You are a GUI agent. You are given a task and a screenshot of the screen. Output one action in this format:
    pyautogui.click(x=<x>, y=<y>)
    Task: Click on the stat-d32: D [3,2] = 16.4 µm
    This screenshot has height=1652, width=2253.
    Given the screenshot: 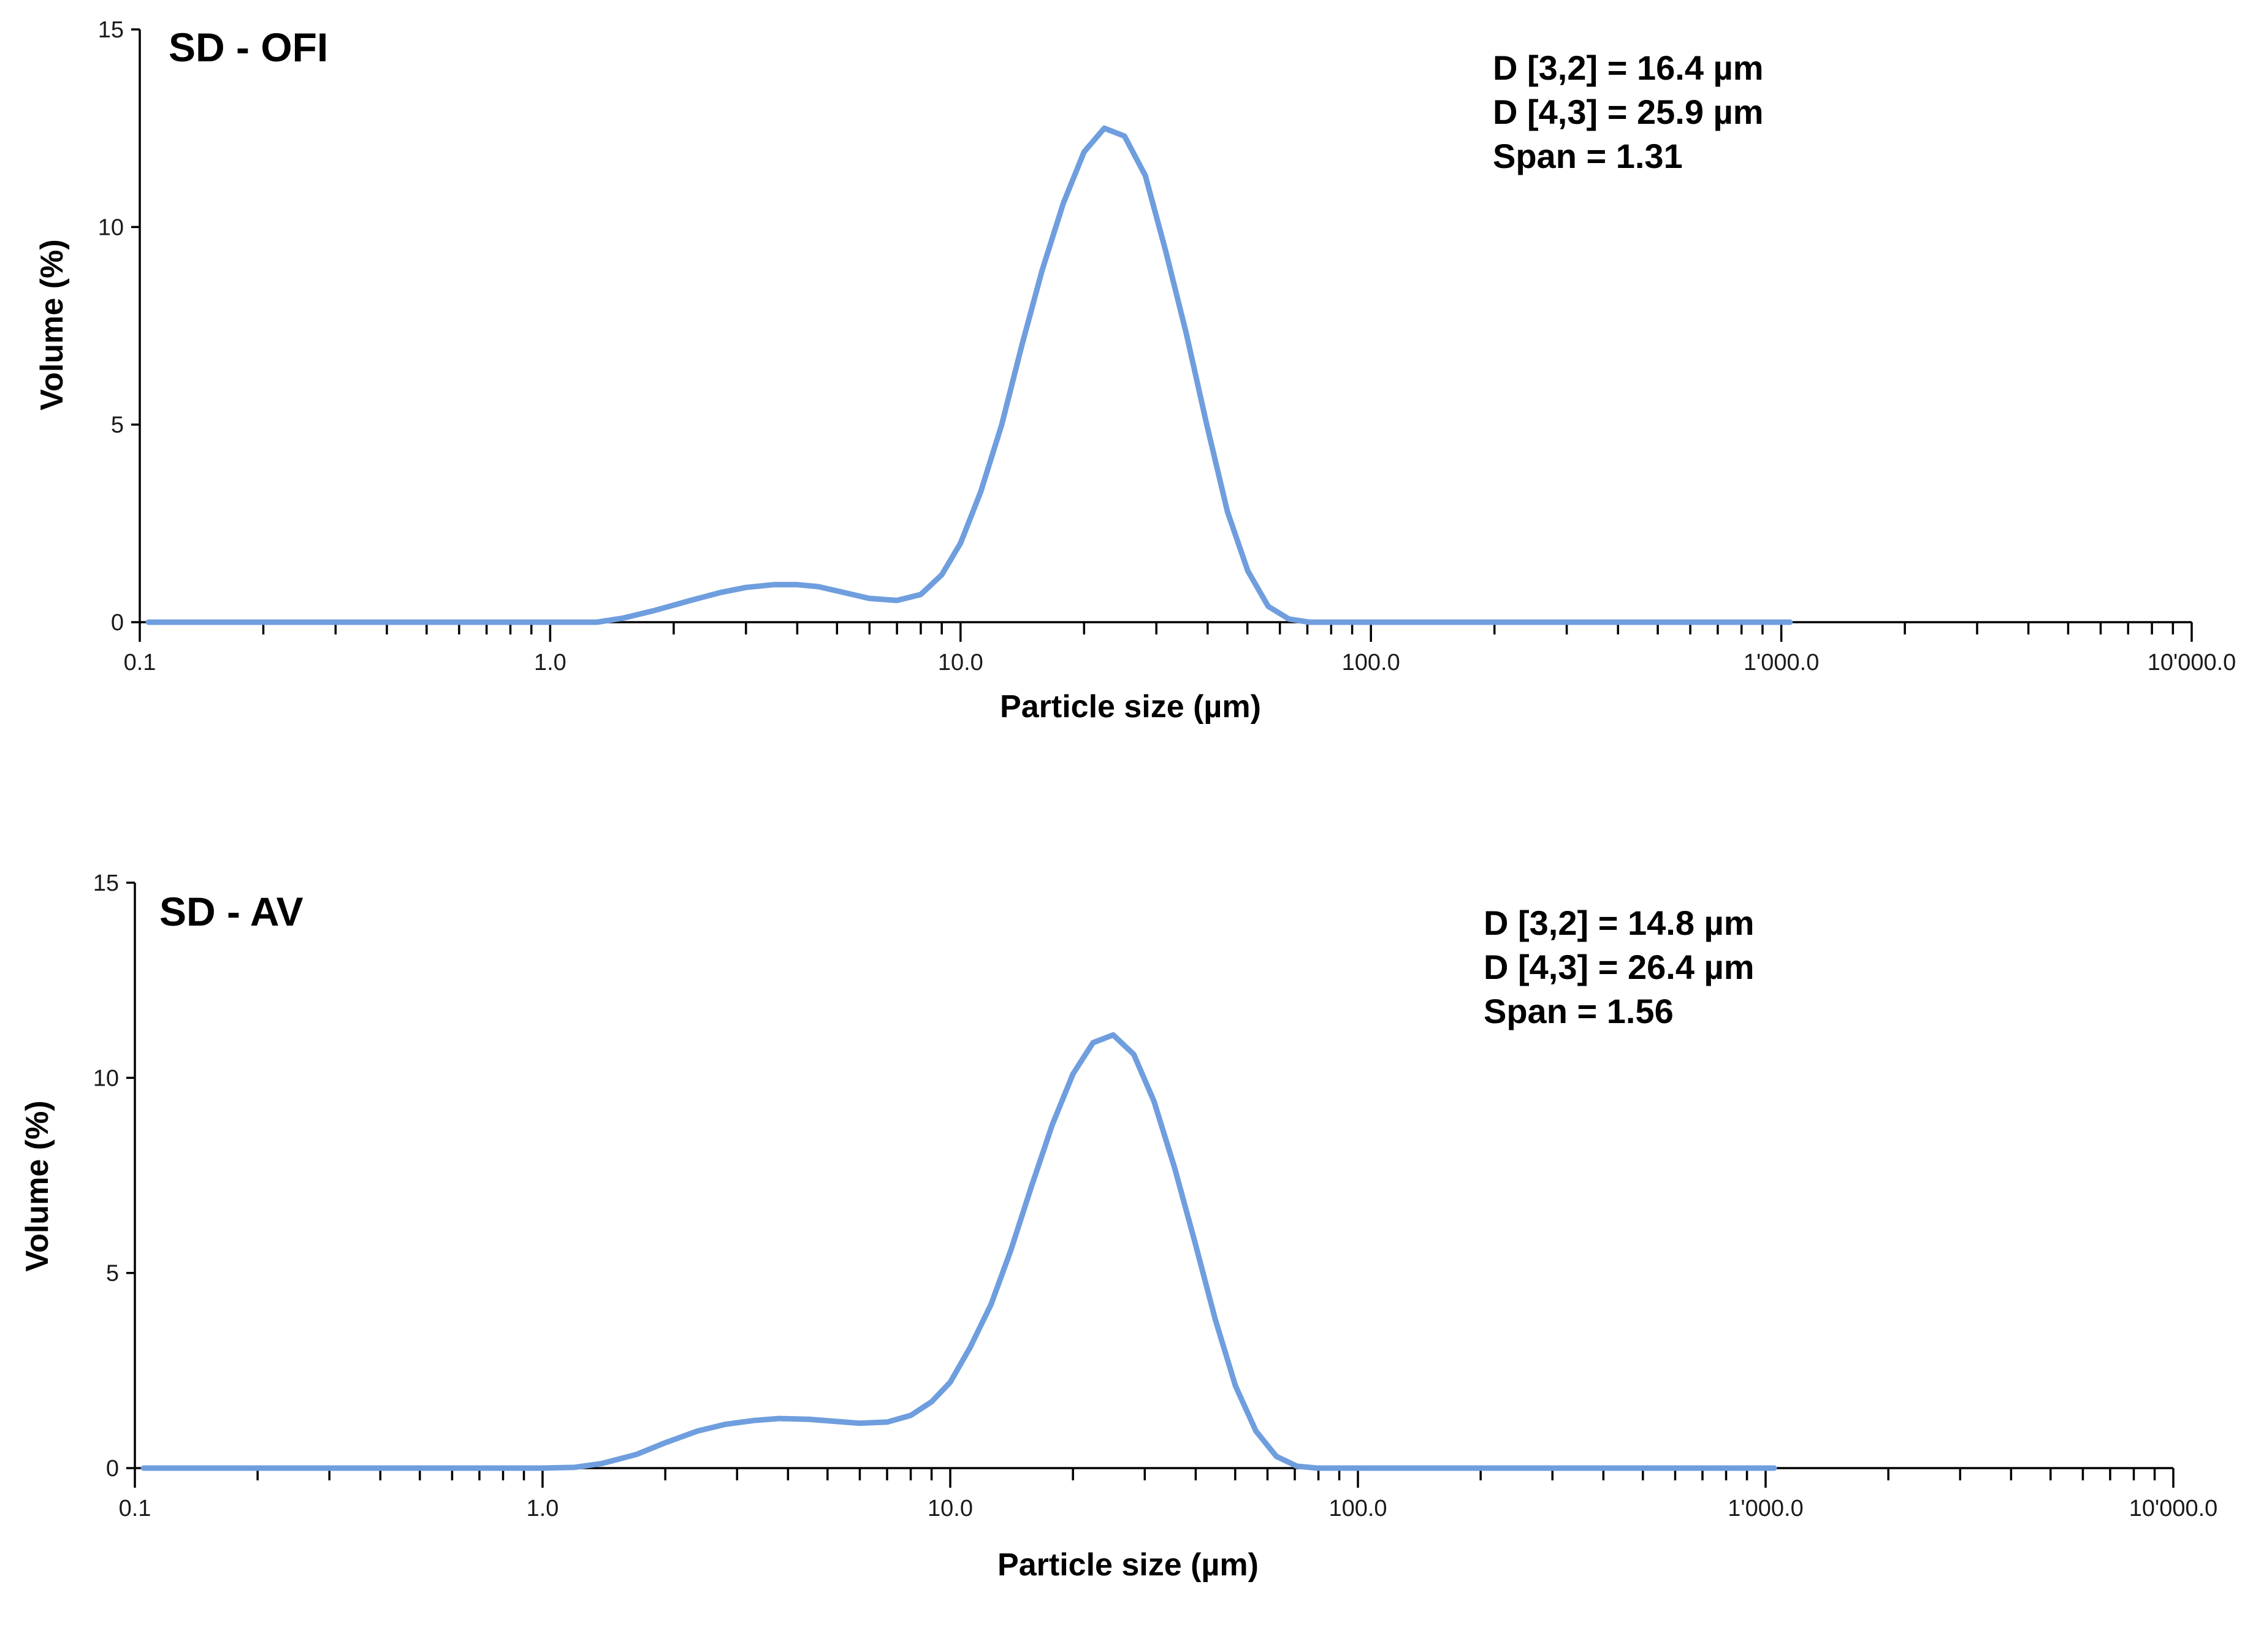 What is the action you would take?
    pyautogui.click(x=1628, y=67)
    